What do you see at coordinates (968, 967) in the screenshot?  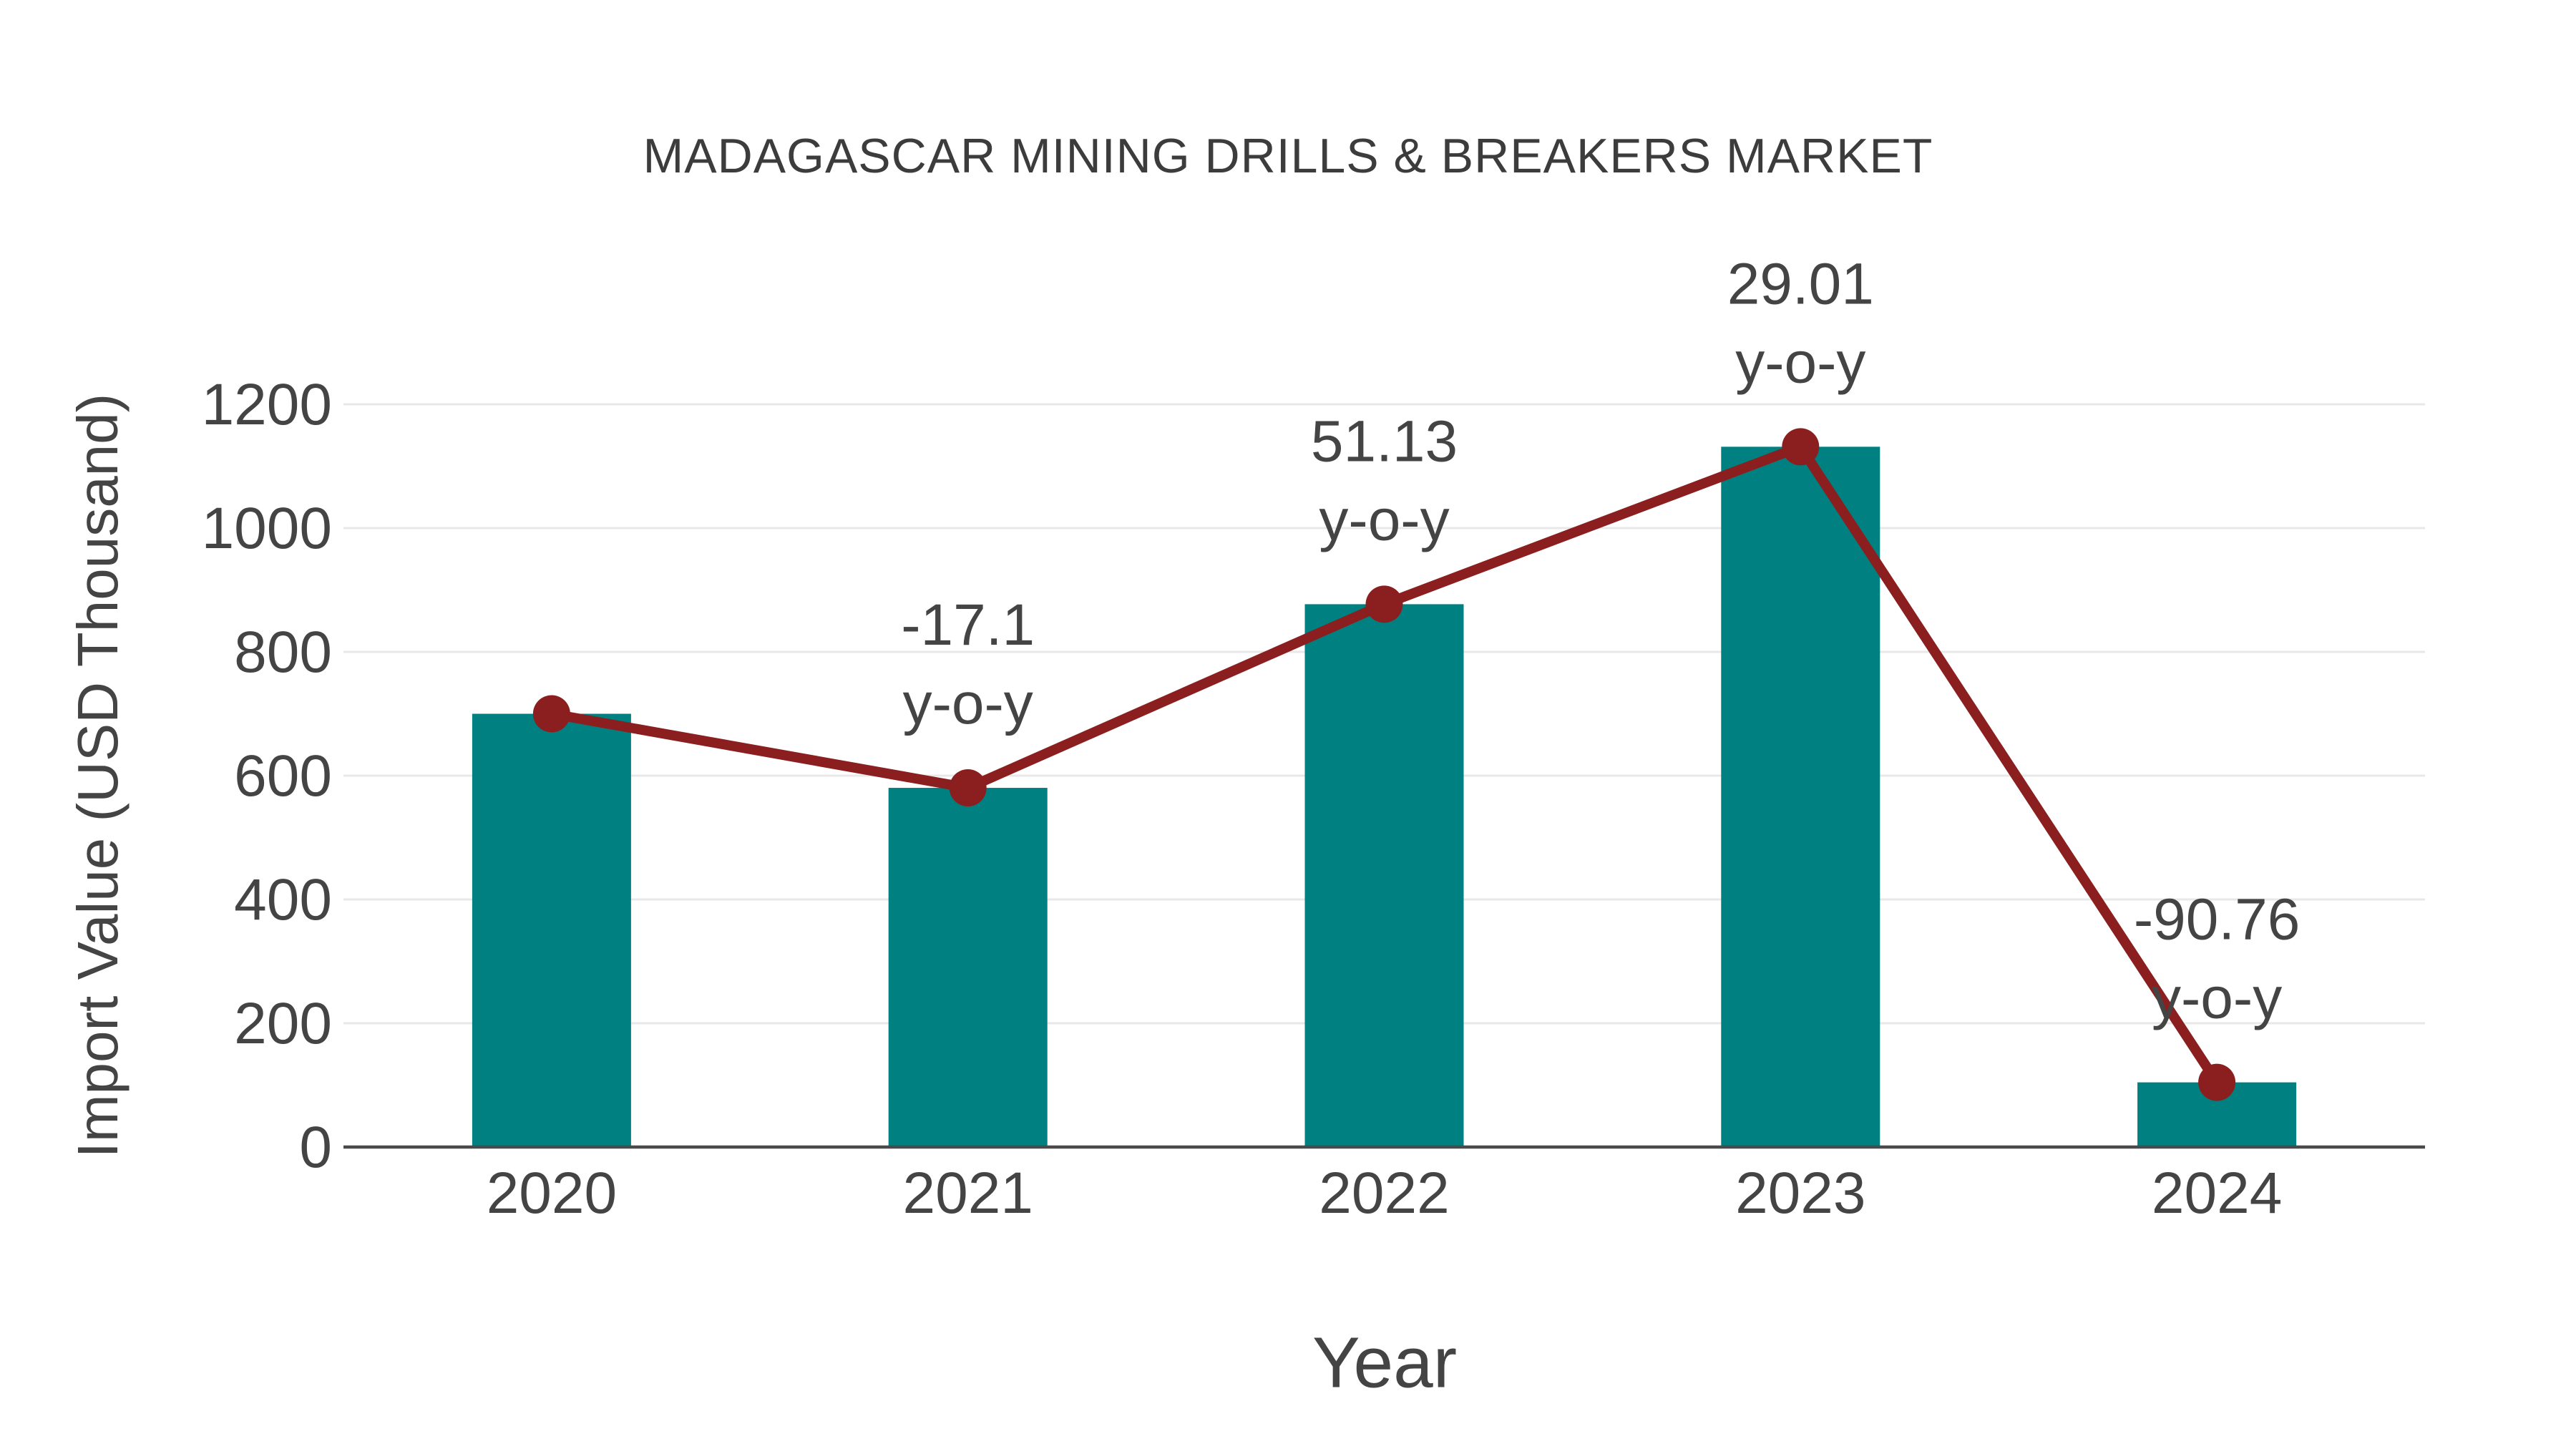 I see `bar-2021` at bounding box center [968, 967].